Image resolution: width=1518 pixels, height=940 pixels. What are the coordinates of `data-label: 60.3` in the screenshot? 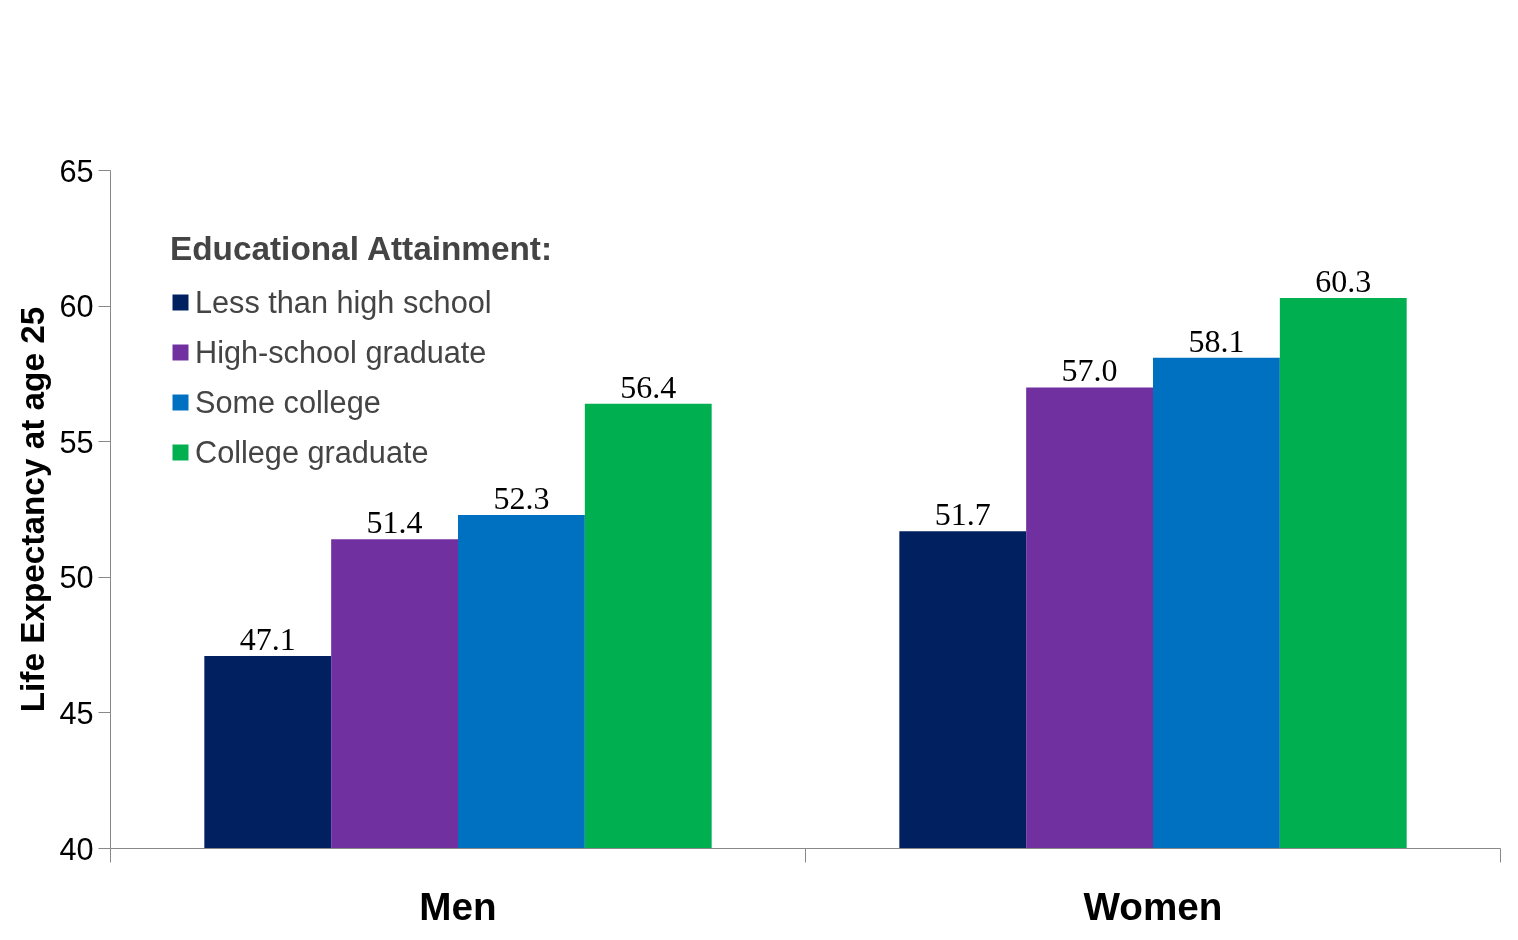 It's located at (1343, 280).